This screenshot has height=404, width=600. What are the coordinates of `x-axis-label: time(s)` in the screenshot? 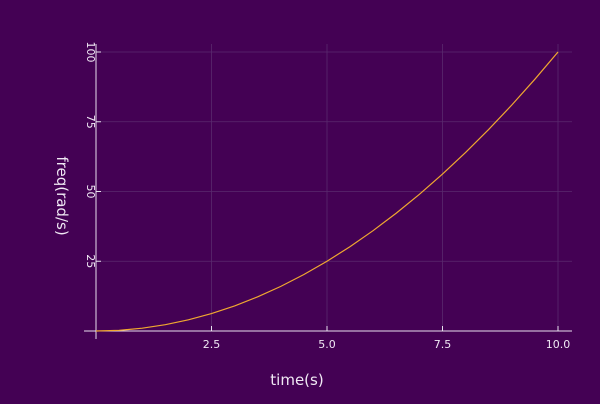 It's located at (296, 380).